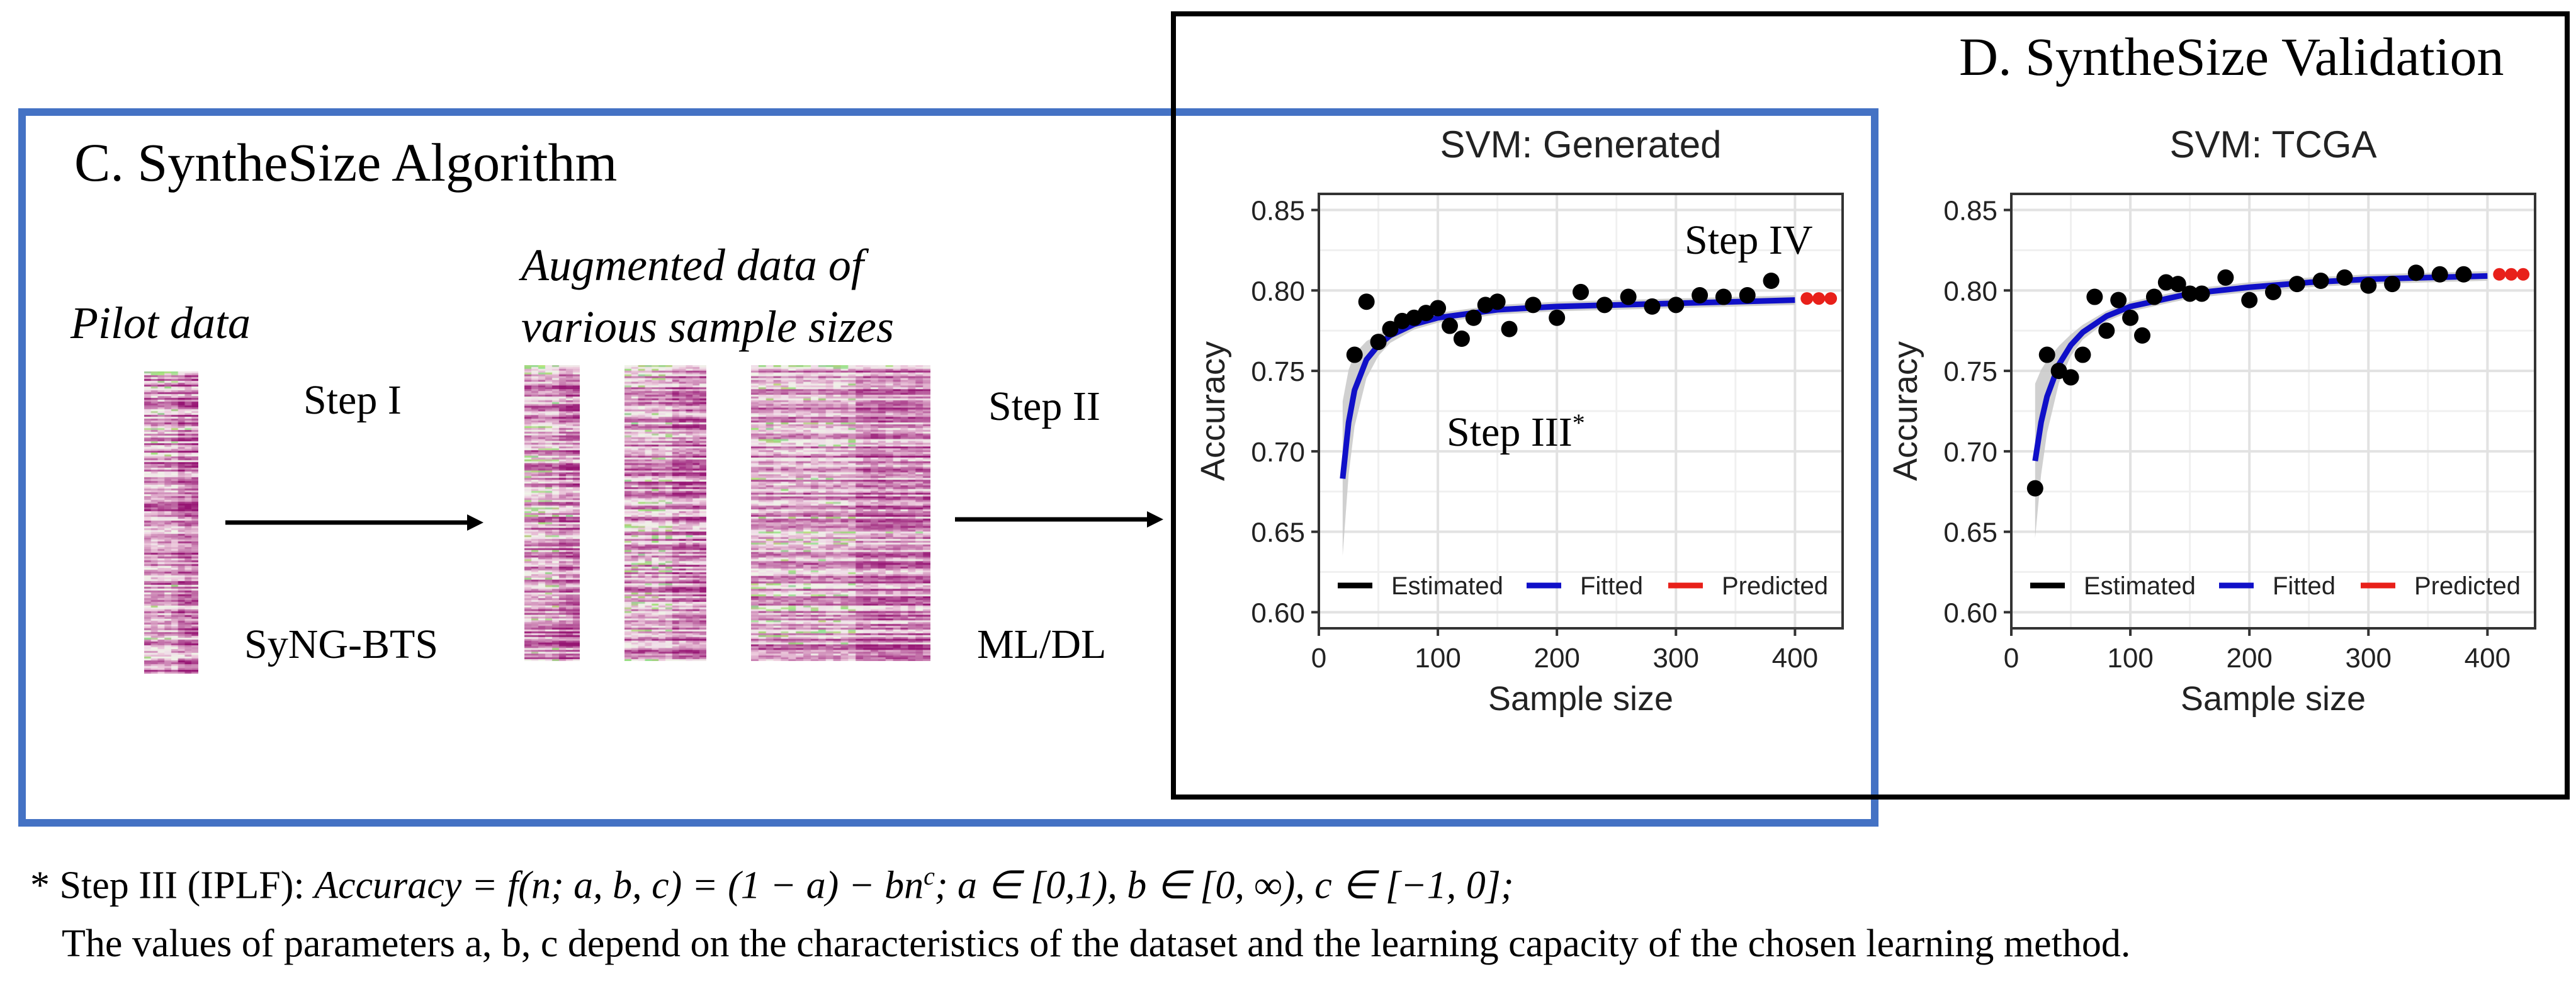  I want to click on panel-c-title: C. SyntheSize Algorithm, so click(346, 162).